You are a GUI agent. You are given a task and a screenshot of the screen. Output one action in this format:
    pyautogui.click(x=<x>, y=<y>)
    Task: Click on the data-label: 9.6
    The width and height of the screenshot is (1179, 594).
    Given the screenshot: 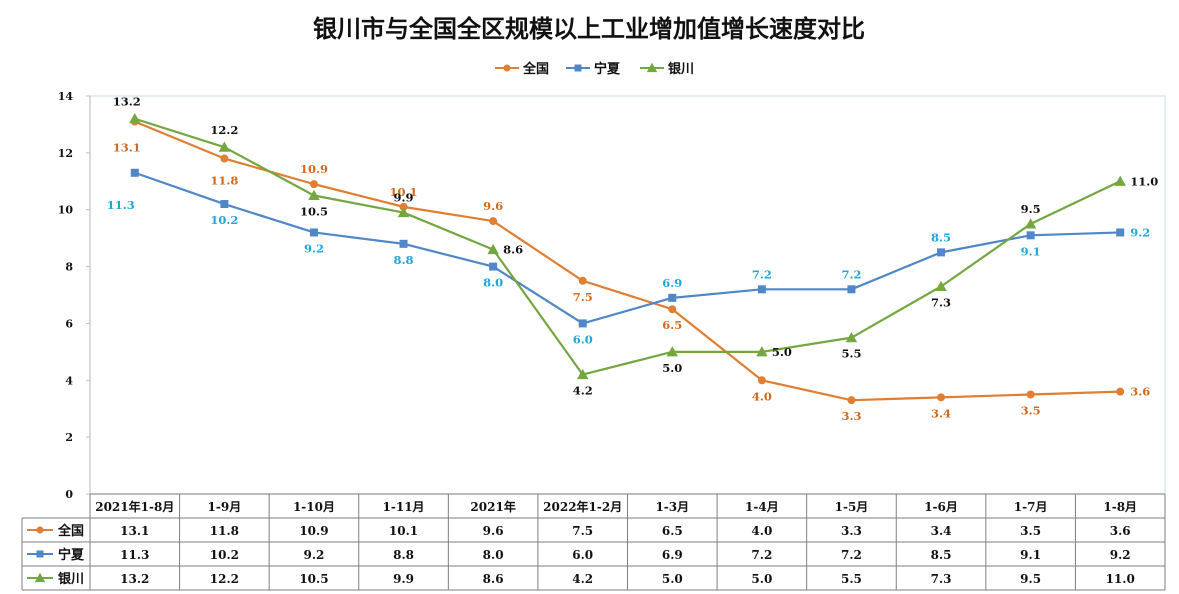 What is the action you would take?
    pyautogui.click(x=493, y=206)
    